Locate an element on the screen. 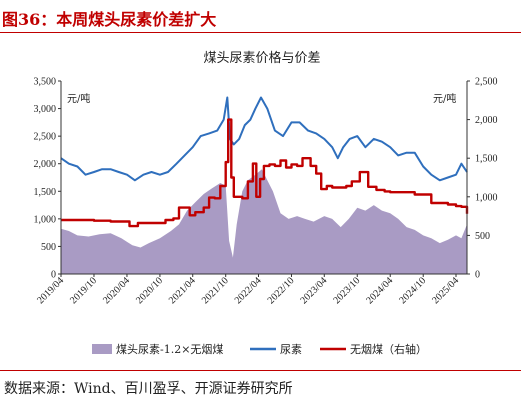 Image resolution: width=521 pixels, height=404 pixels. legend-swatch is located at coordinates (102, 349).